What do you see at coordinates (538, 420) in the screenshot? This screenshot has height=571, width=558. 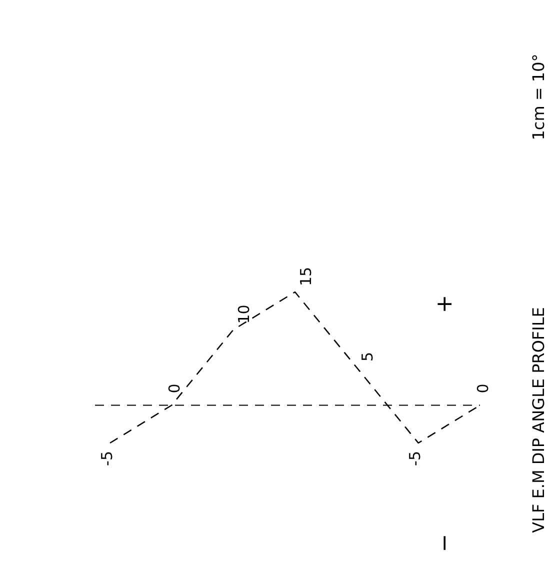 I see `text: VLF E.M DIP ANGLE PROFILE` at bounding box center [538, 420].